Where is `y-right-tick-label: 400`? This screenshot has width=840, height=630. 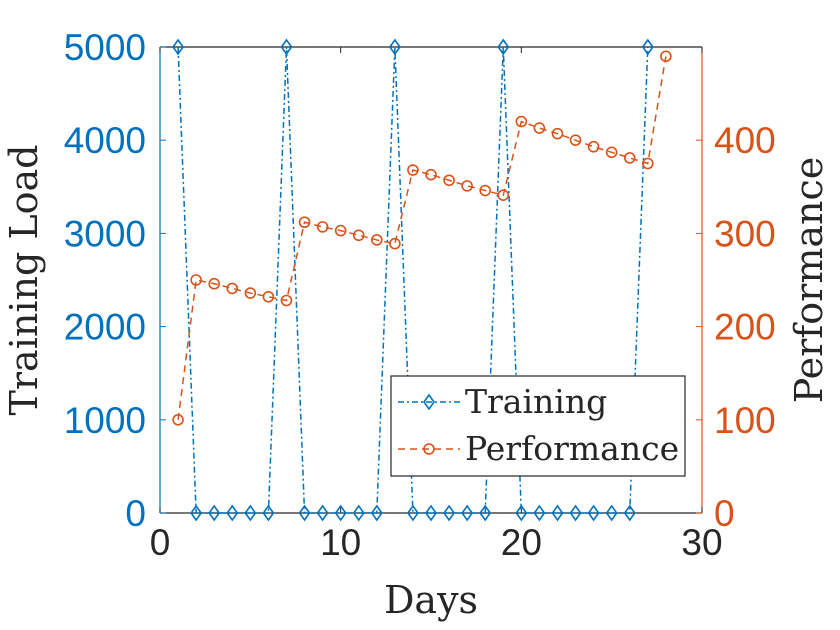 y-right-tick-label: 400 is located at coordinates (745, 140).